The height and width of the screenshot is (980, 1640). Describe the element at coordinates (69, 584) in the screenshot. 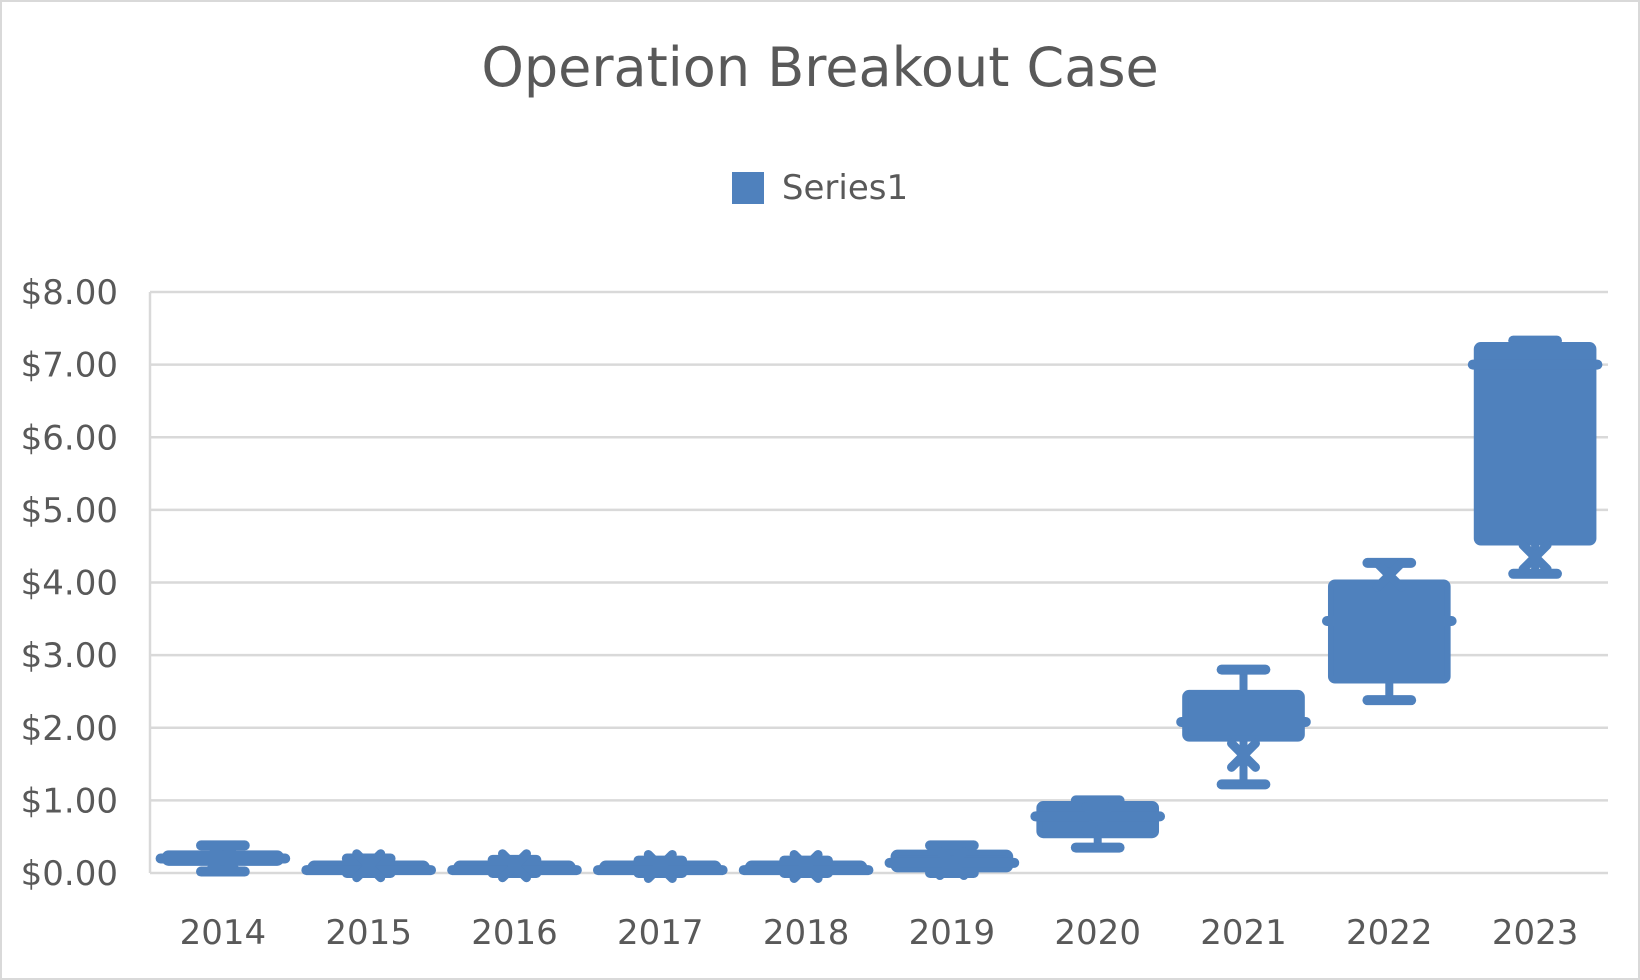

I see `y-tick-label: $4.00` at that location.